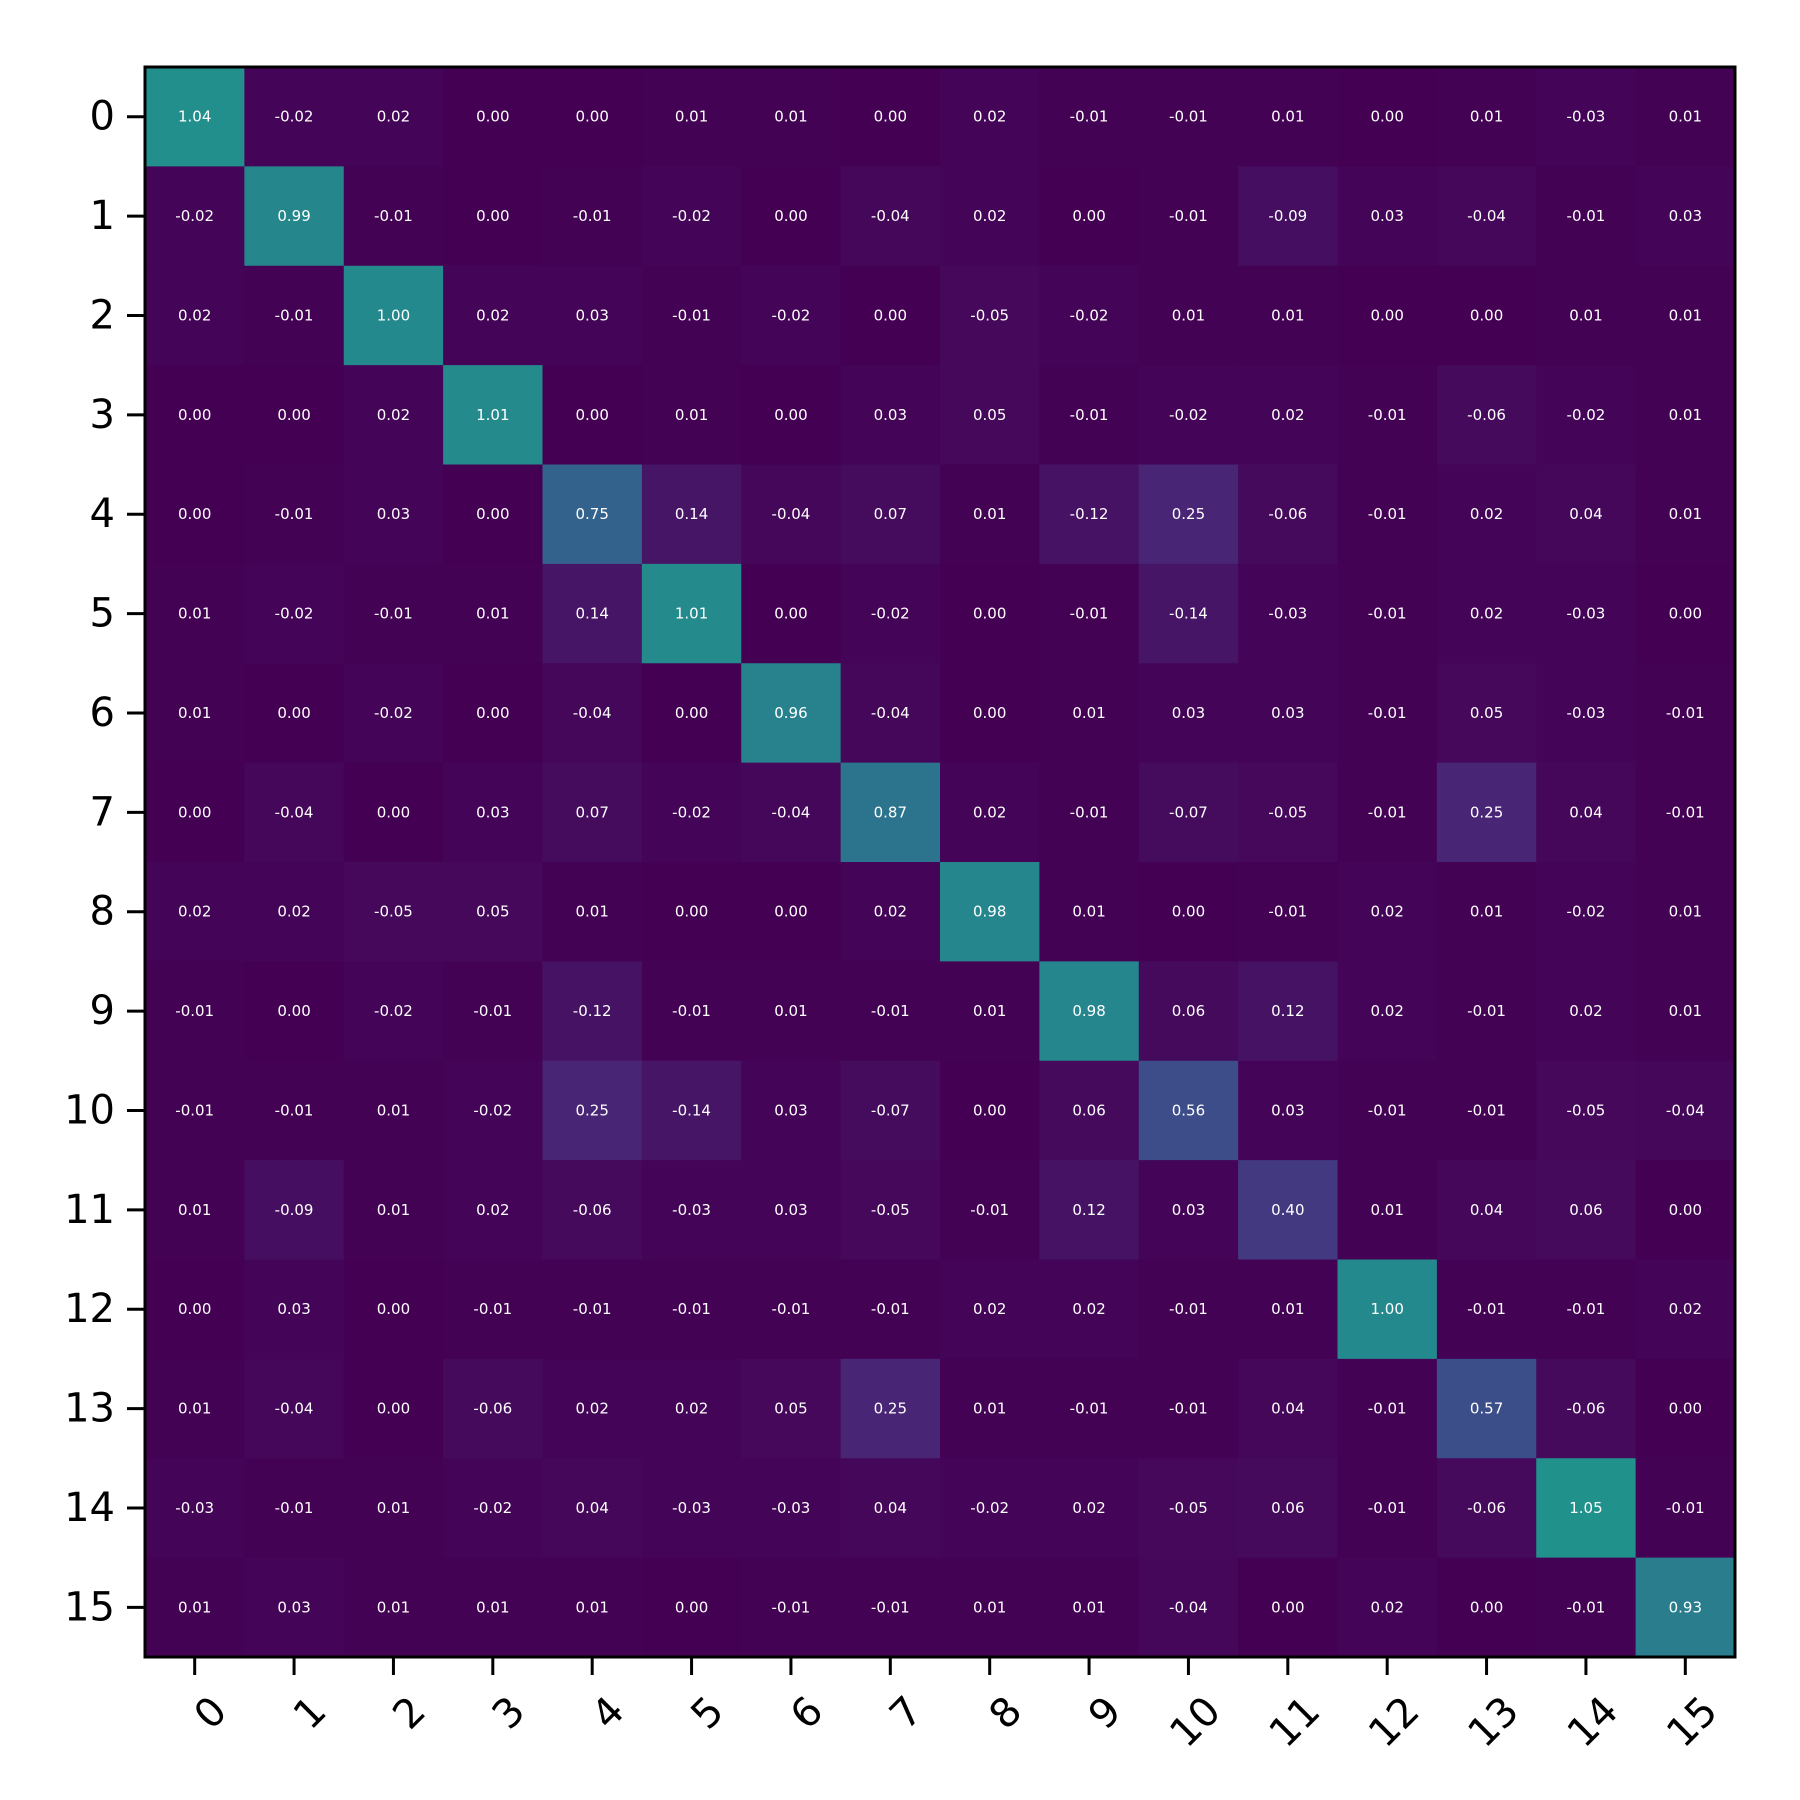  Describe the element at coordinates (791, 1210) in the screenshot. I see `heatmap-cell-r11-c6` at that location.